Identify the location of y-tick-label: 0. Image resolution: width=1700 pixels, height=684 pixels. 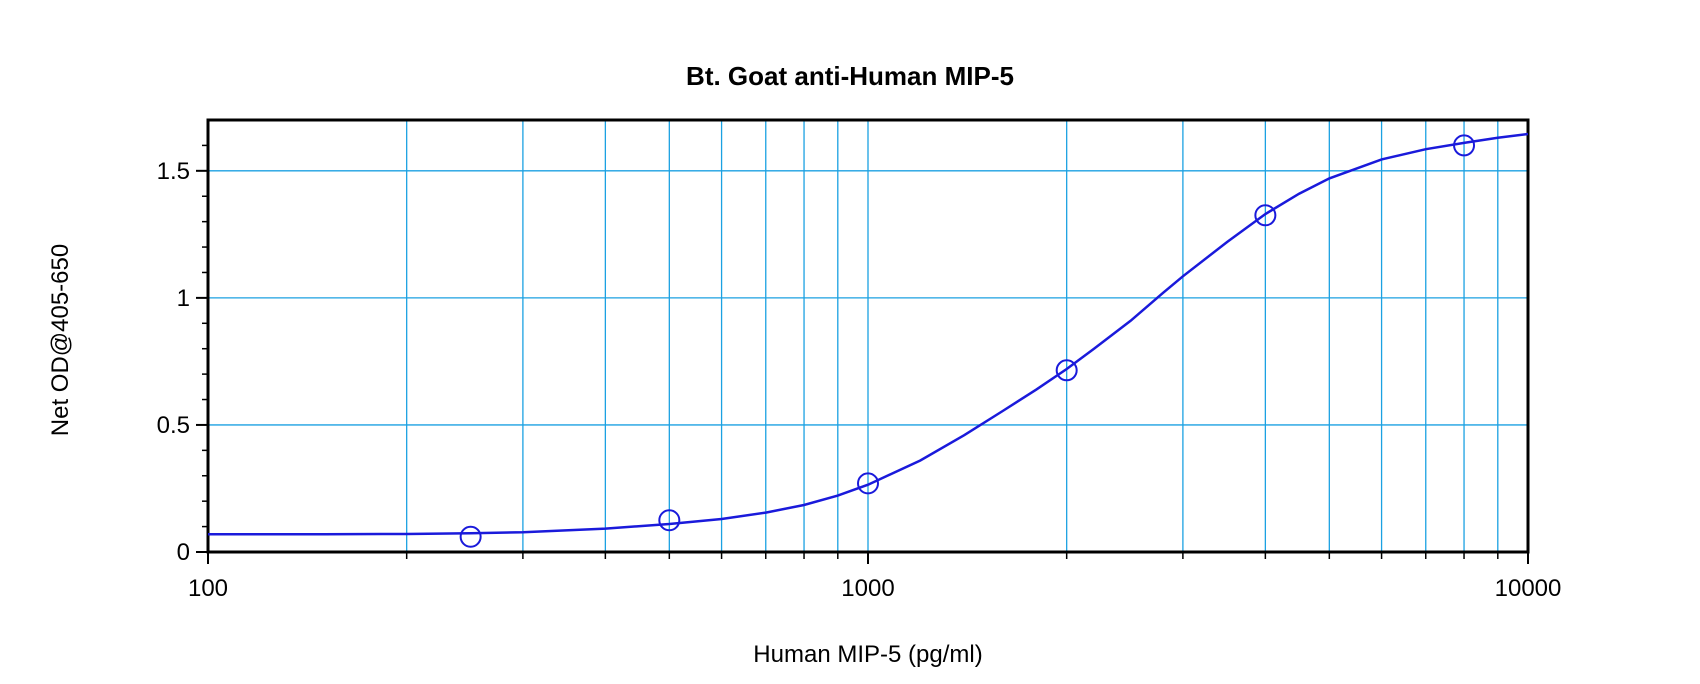
(183, 552).